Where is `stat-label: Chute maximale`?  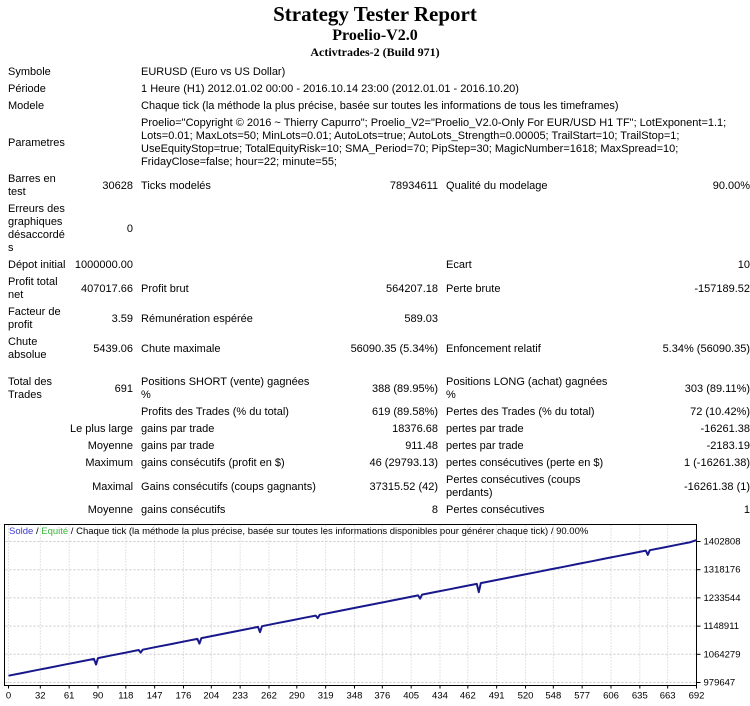
stat-label: Chute maximale is located at coordinates (181, 348).